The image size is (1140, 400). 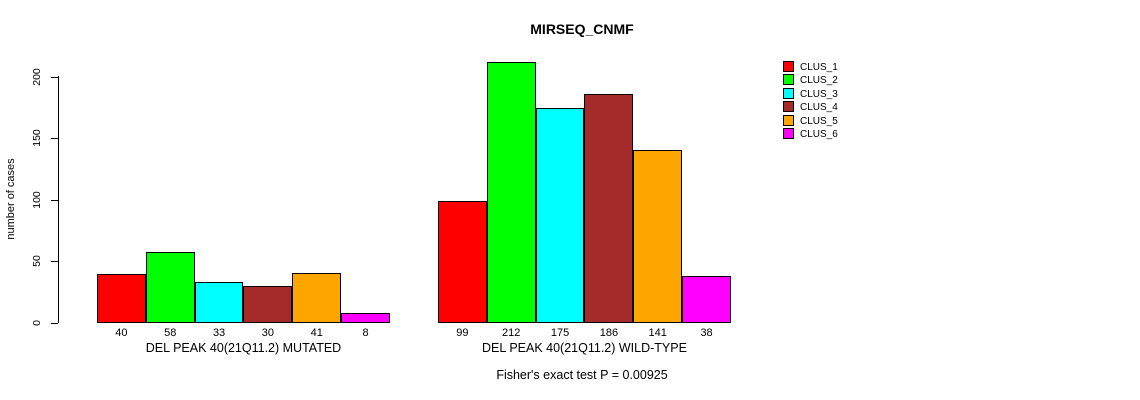 I want to click on bar-clus_5-group0, so click(x=317, y=297).